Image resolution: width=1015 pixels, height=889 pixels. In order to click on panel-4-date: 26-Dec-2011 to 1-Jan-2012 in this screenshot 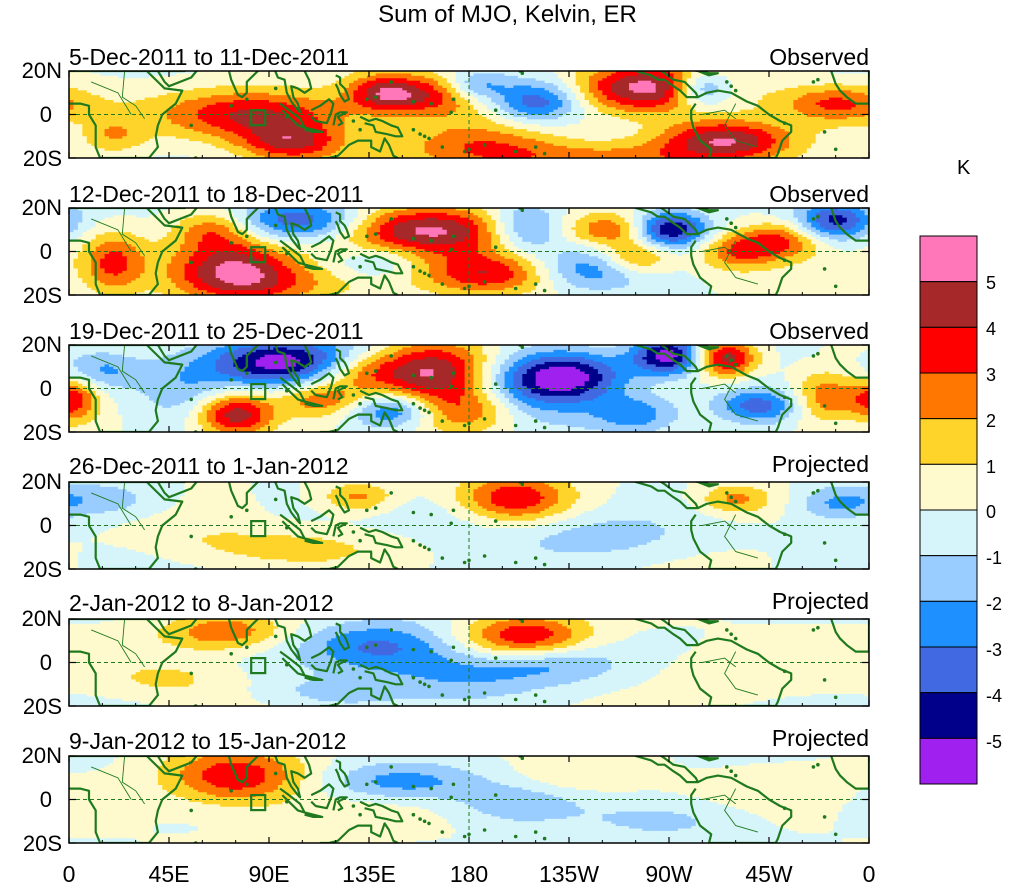, I will do `click(209, 466)`.